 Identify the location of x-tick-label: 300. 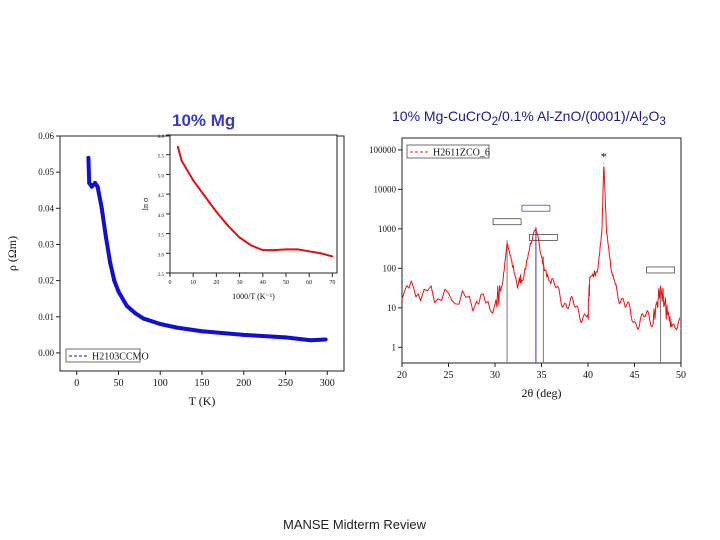
(327, 383).